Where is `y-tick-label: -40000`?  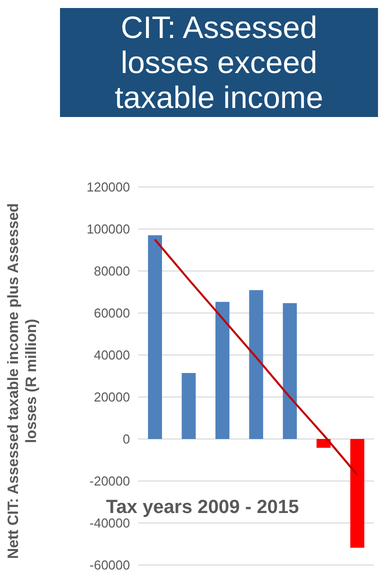
y-tick-label: -40000 is located at coordinates (110, 523).